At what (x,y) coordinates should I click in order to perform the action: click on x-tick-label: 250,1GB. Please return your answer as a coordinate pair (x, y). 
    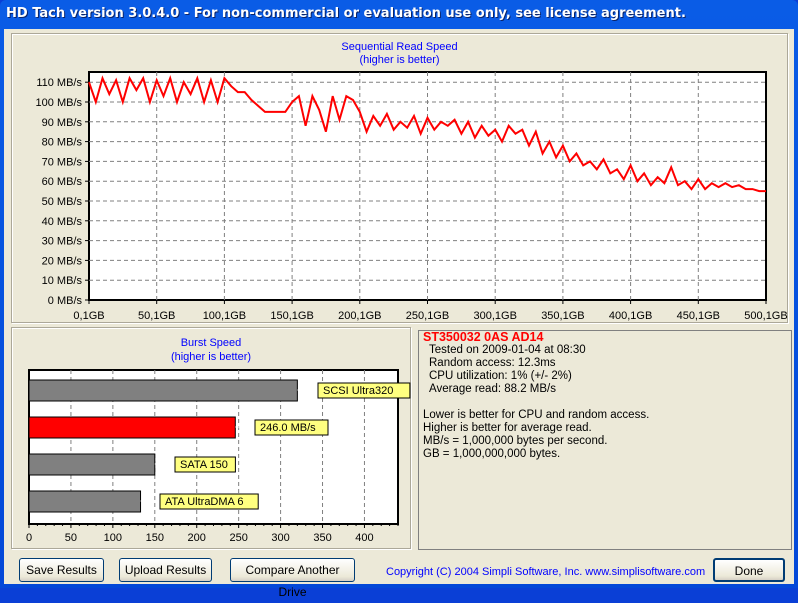
    Looking at the image, I should click on (427, 316).